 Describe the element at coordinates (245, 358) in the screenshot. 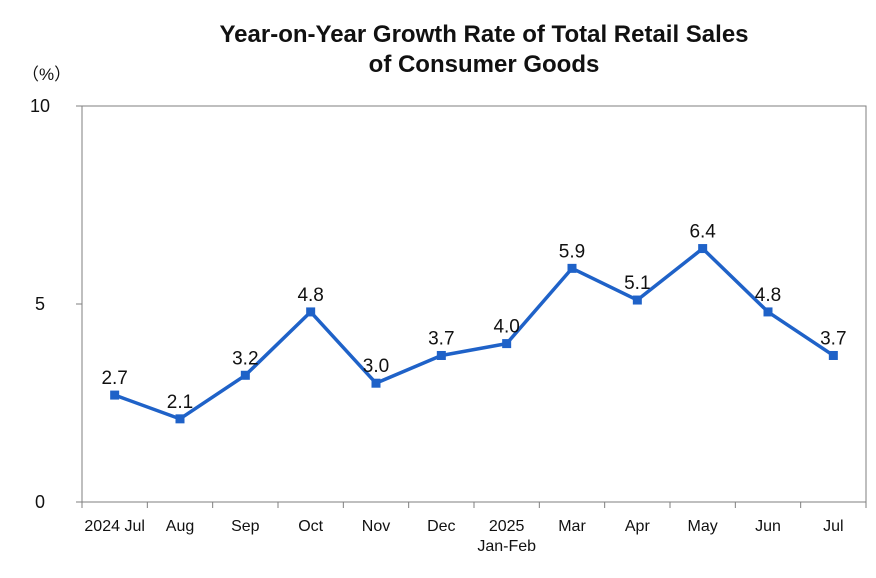

I see `data-label: 3.2` at that location.